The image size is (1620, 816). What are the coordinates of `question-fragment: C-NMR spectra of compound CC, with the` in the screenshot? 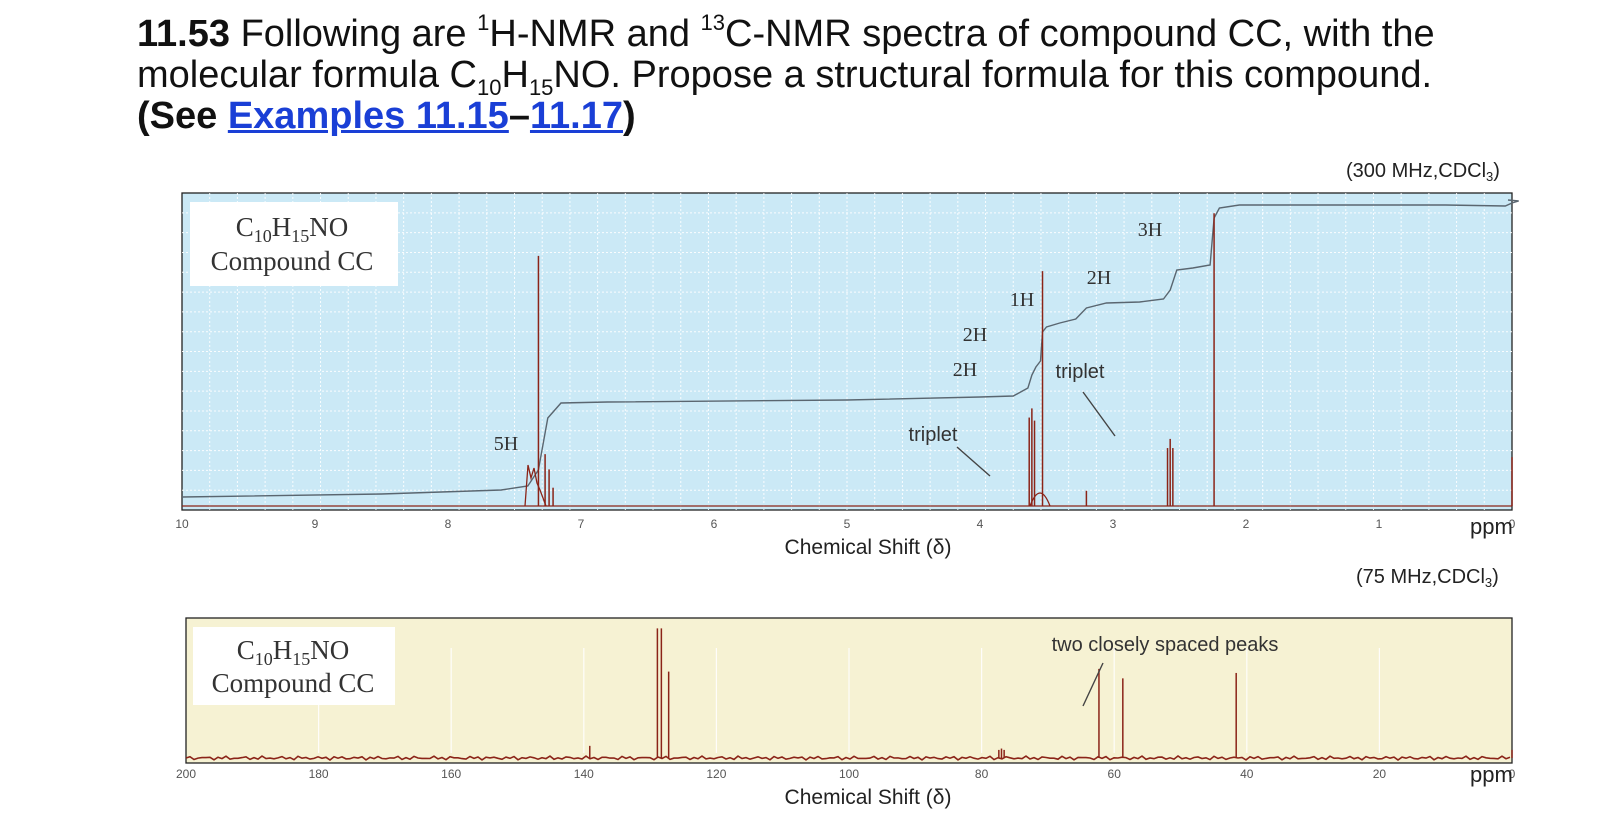 It's located at (1080, 34).